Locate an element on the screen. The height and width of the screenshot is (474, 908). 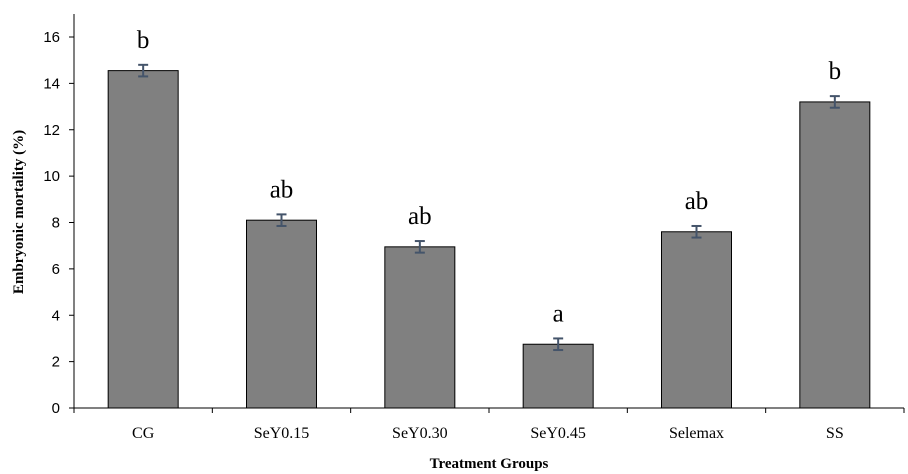
x-tick-label: SeY0.45 is located at coordinates (558, 433).